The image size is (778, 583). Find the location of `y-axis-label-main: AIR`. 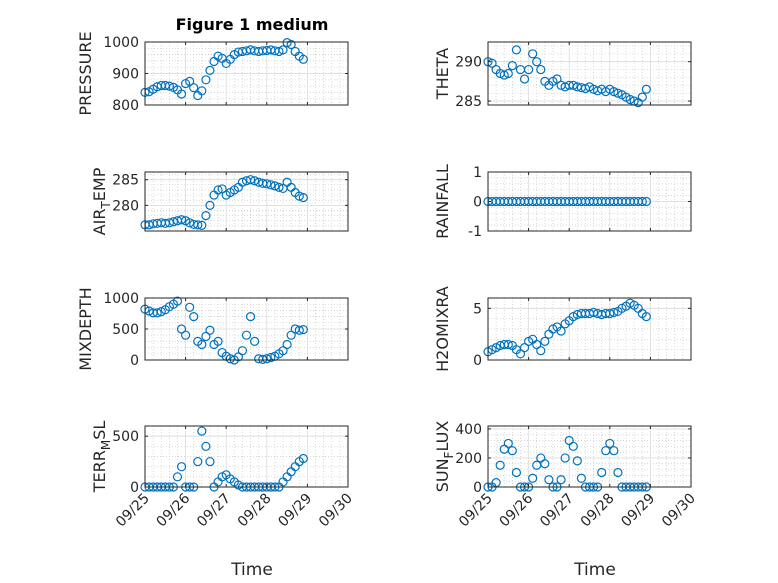

y-axis-label-main: AIR is located at coordinates (99, 222).